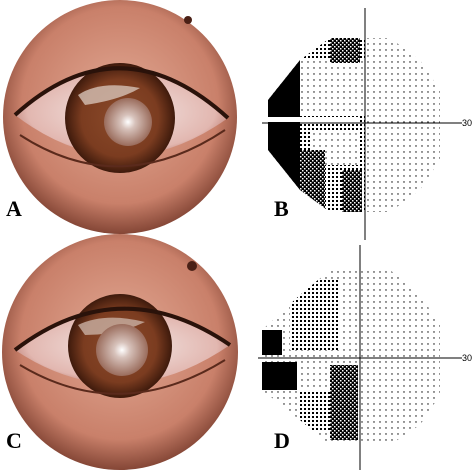 This screenshot has width=474, height=476. I want to click on panel-label: C, so click(14, 440).